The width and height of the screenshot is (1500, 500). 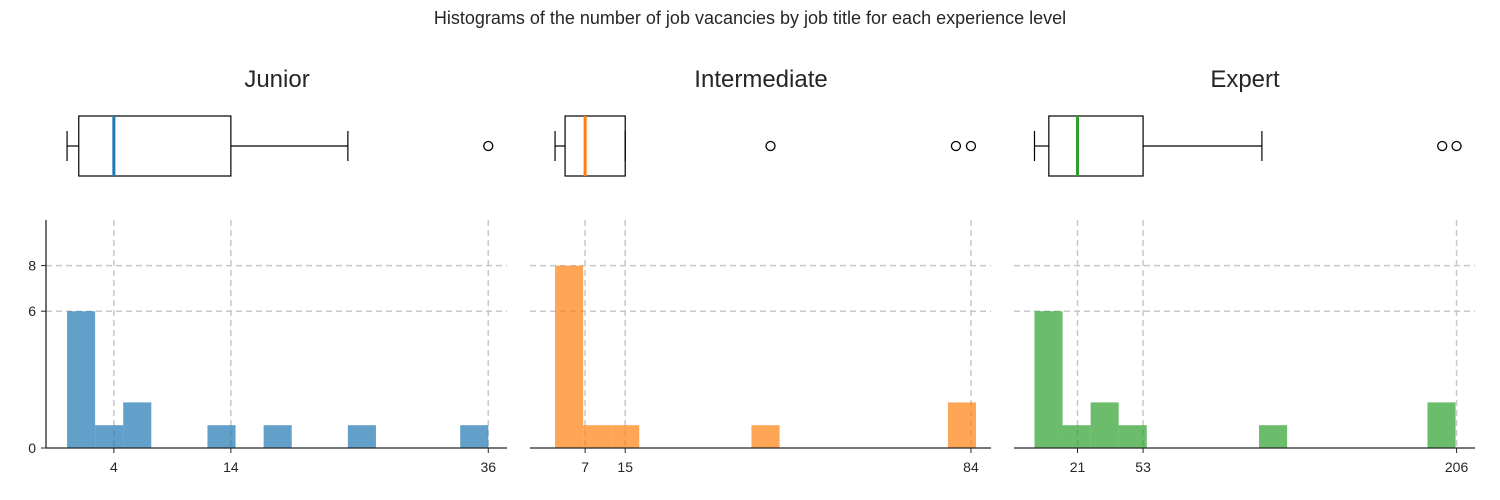 What do you see at coordinates (488, 467) in the screenshot?
I see `x-tick-label: 36` at bounding box center [488, 467].